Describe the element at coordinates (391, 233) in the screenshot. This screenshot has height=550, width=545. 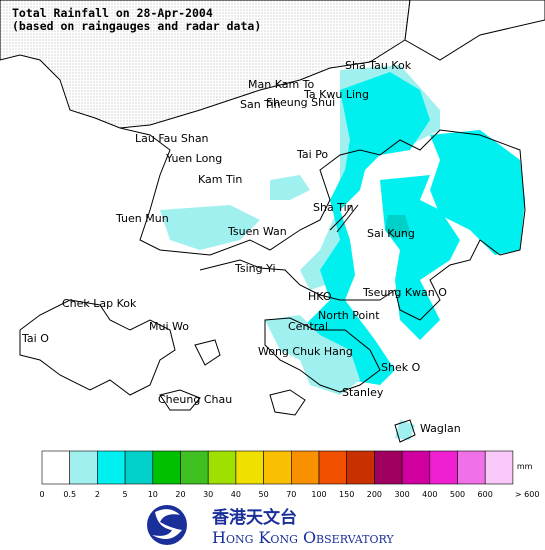
I see `place-label: Sai Kung` at that location.